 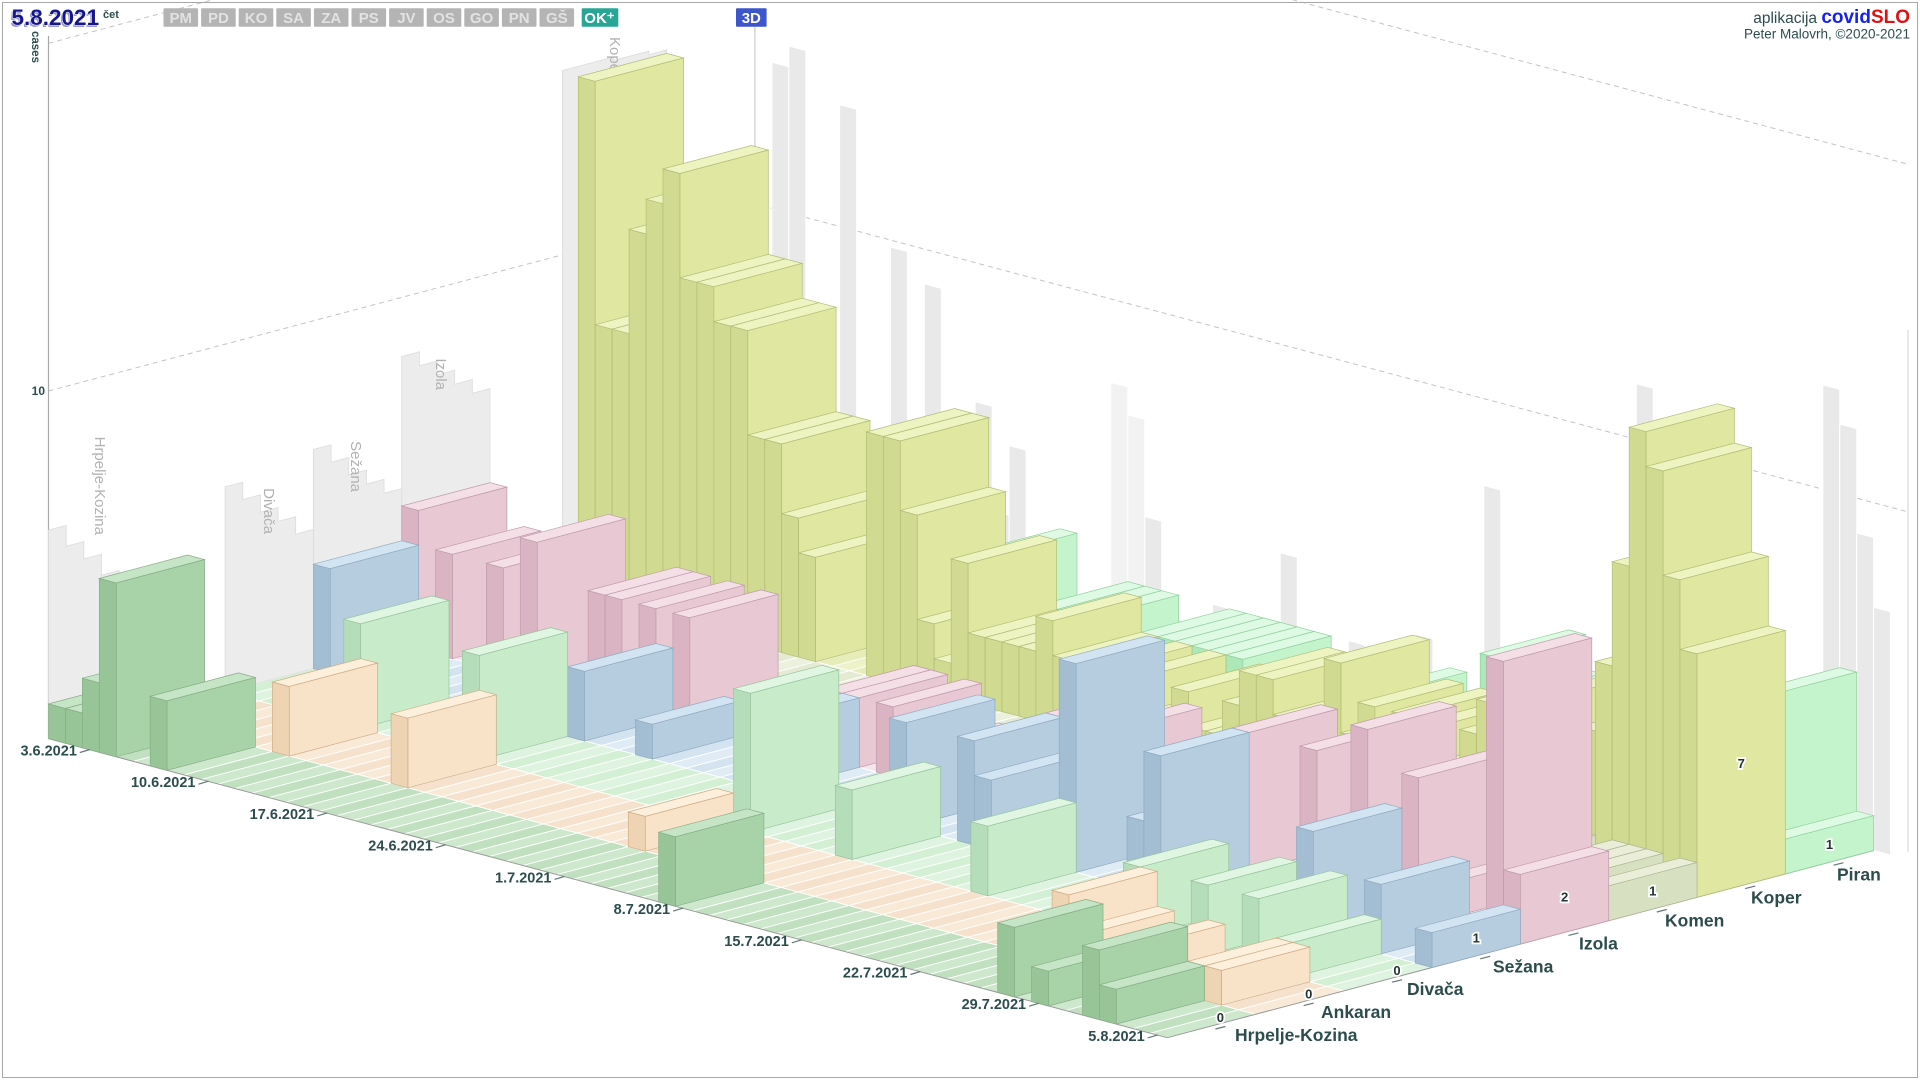 What do you see at coordinates (1859, 875) in the screenshot?
I see `svg-text: Piran` at bounding box center [1859, 875].